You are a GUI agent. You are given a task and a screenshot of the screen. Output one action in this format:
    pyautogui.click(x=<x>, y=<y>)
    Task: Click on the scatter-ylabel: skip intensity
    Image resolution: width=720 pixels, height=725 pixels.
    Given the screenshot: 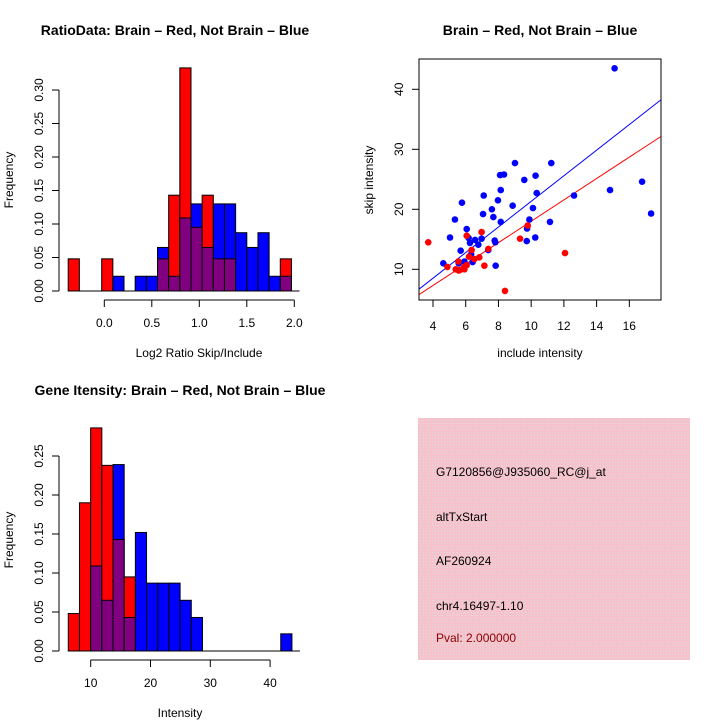 What is the action you would take?
    pyautogui.click(x=369, y=180)
    